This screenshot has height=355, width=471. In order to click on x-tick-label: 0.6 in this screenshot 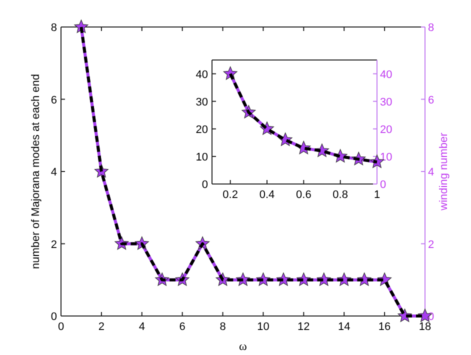, I will do `click(304, 195)`.